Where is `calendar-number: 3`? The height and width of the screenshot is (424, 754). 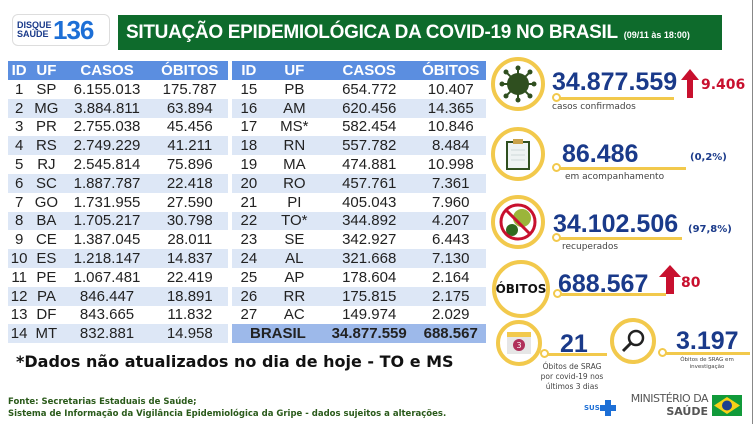
calendar-number: 3 is located at coordinates (518, 345).